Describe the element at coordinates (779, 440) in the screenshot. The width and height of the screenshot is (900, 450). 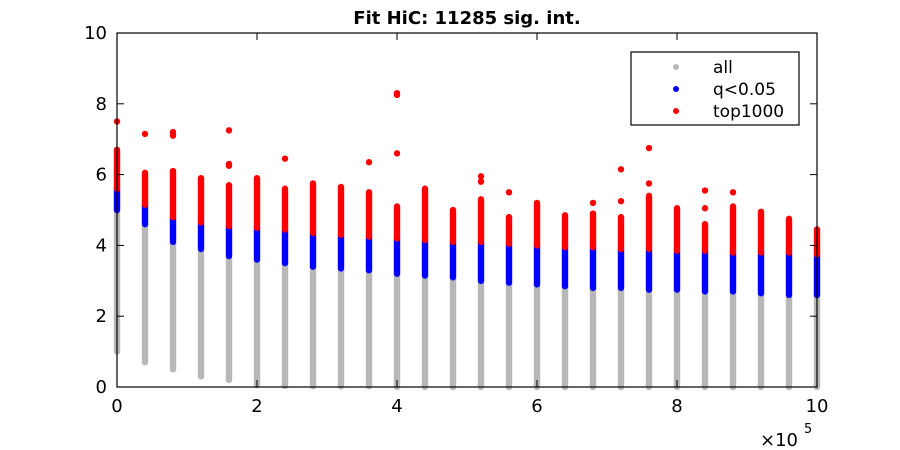
I see `x-exponent-base: ×10` at that location.